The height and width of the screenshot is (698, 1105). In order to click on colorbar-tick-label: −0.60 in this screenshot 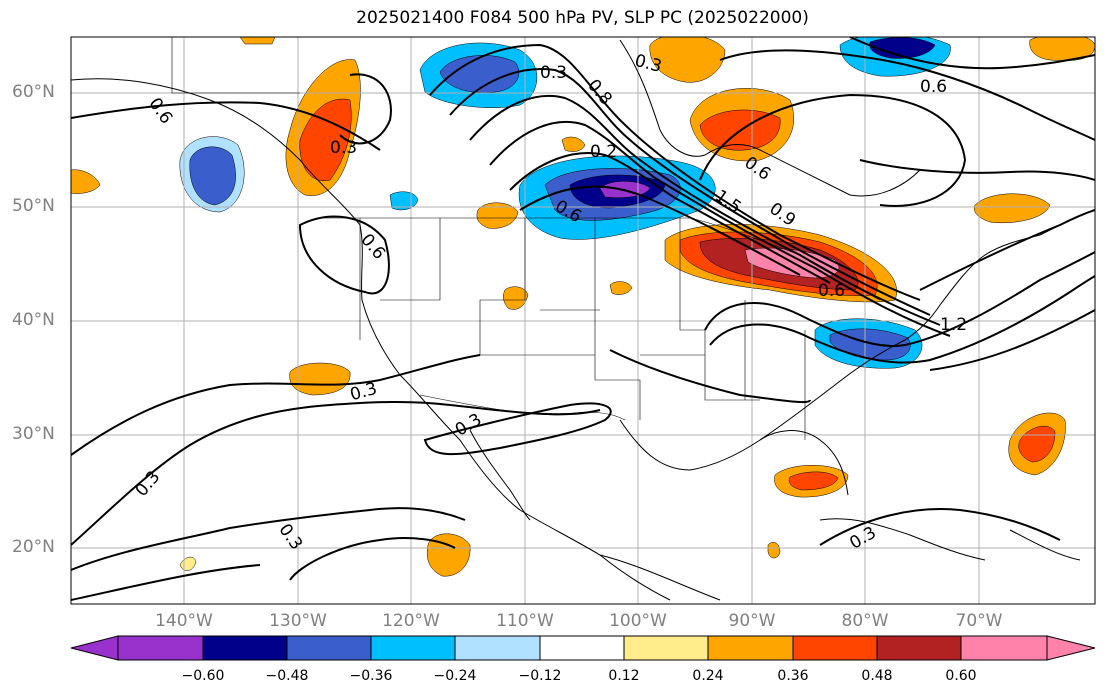, I will do `click(203, 676)`.